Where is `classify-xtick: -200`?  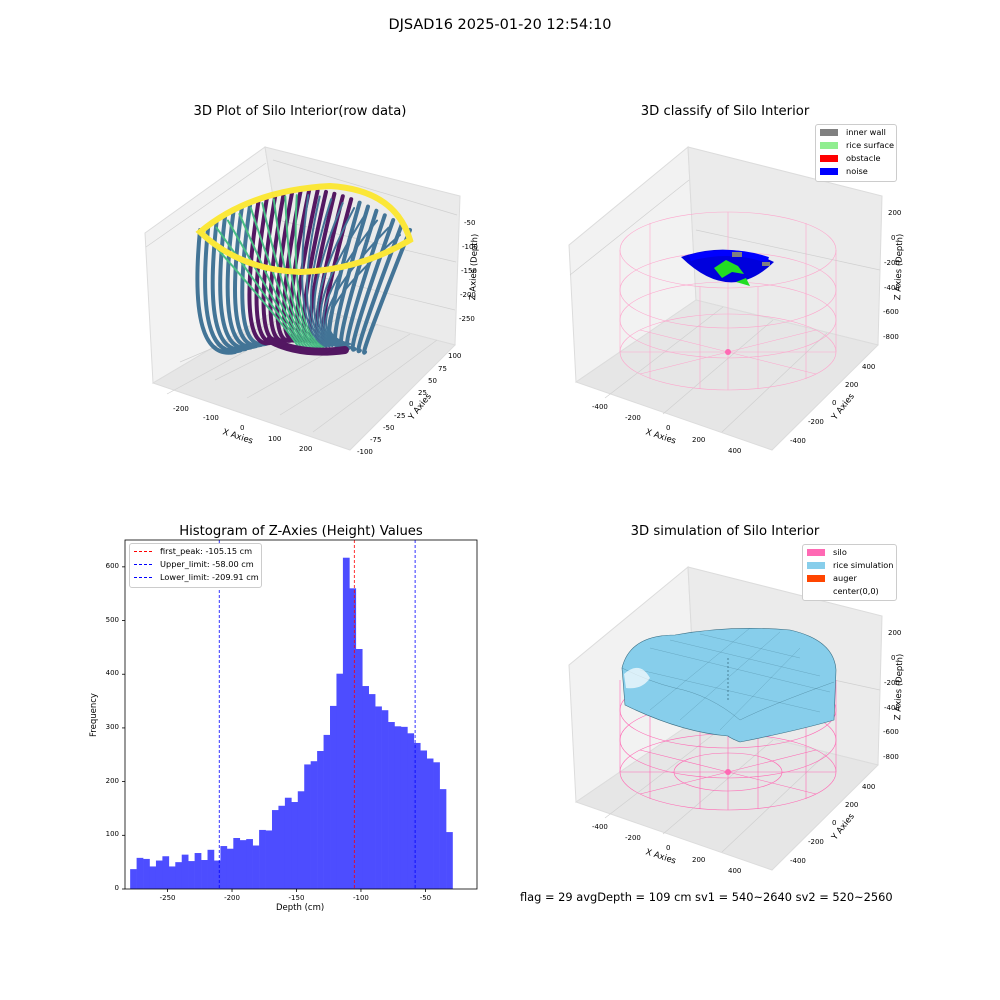
classify-xtick: -200 is located at coordinates (633, 418).